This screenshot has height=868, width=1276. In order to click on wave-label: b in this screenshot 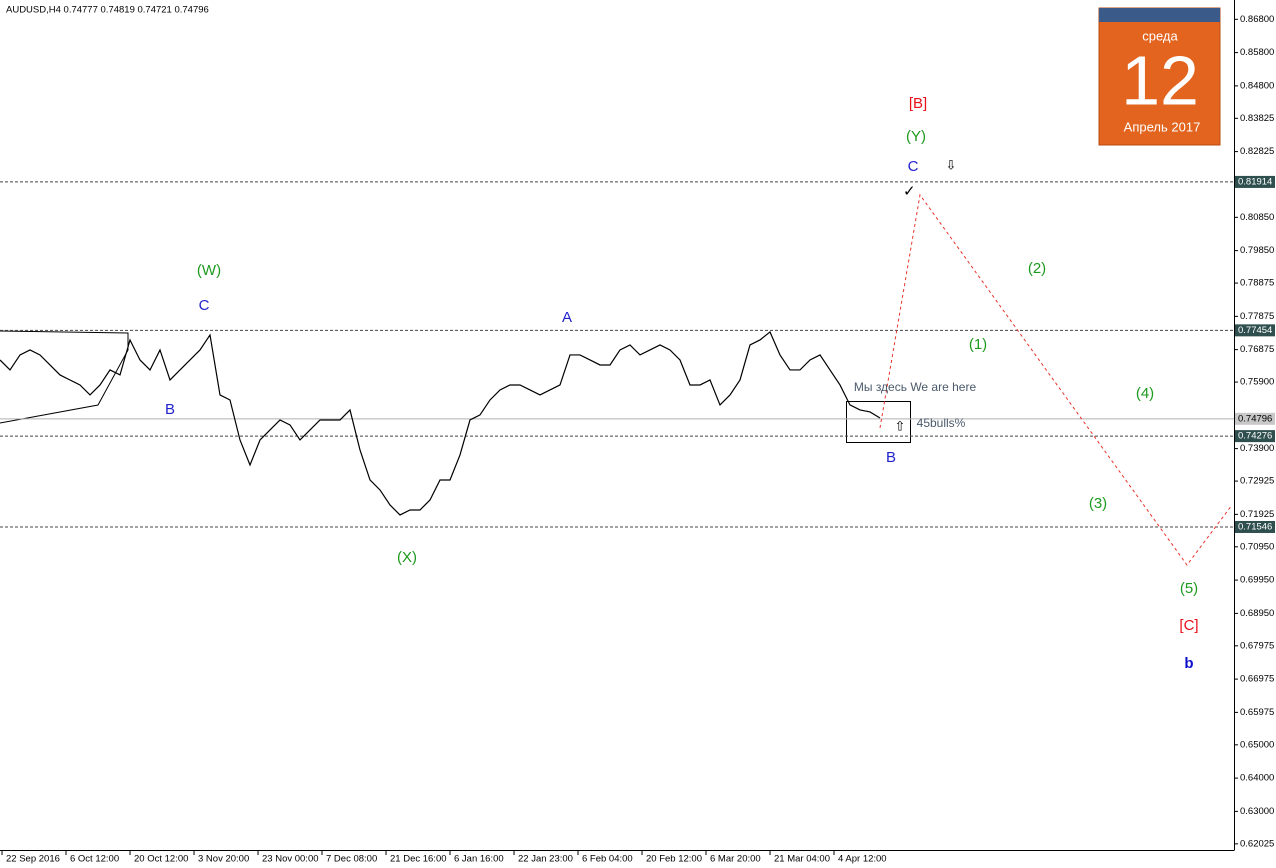, I will do `click(1188, 663)`.